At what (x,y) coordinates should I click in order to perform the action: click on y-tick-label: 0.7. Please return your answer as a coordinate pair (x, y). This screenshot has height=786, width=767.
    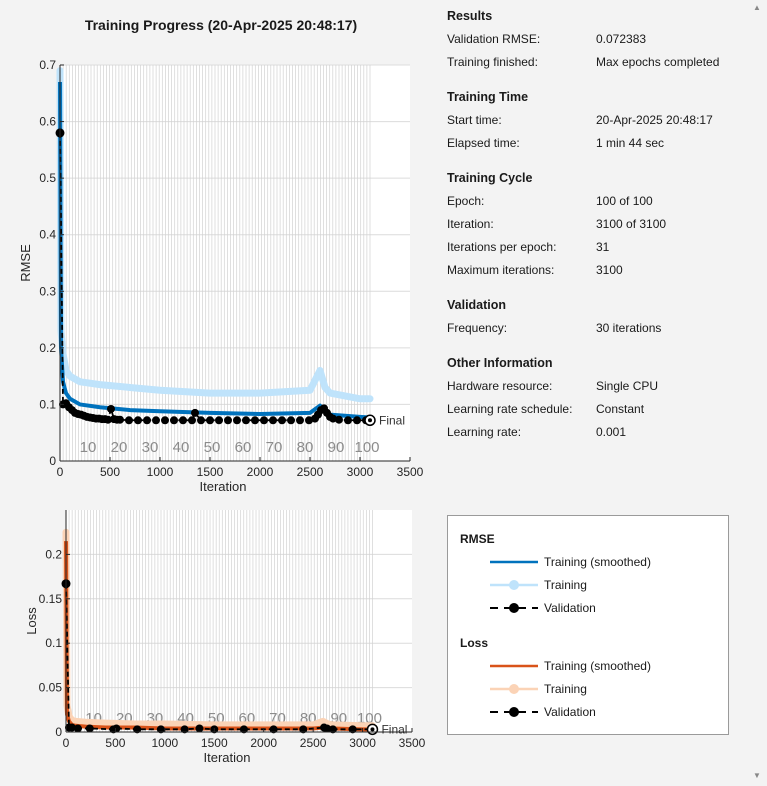
    Looking at the image, I should click on (47, 65).